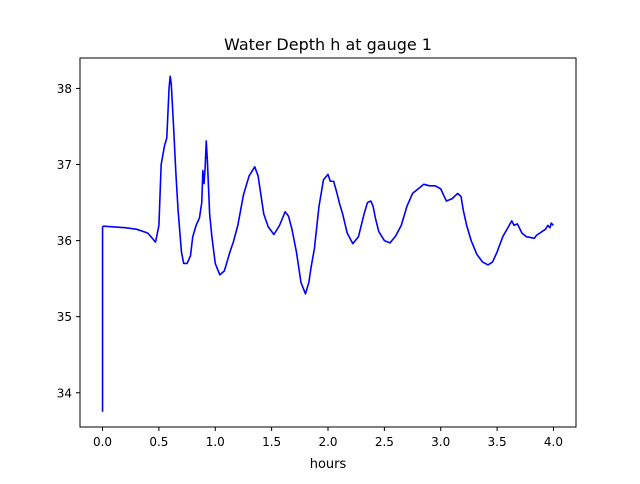 The height and width of the screenshot is (484, 640). Describe the element at coordinates (64, 89) in the screenshot. I see `y-tick-label: 38` at that location.